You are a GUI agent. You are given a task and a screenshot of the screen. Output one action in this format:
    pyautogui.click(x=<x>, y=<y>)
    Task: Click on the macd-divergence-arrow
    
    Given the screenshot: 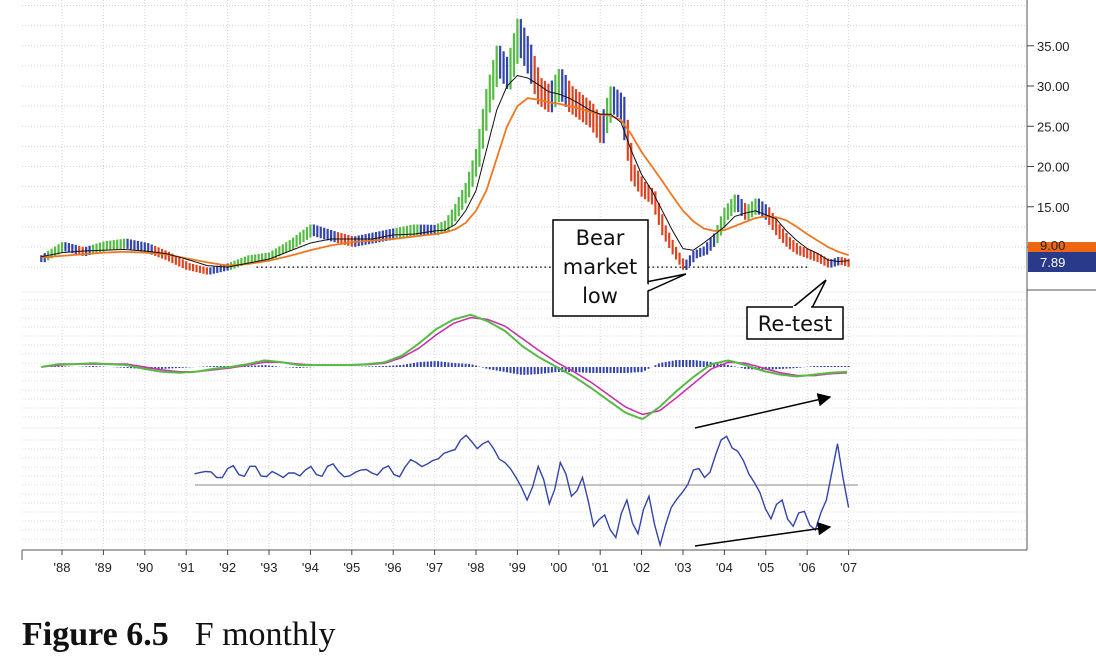 What is the action you would take?
    pyautogui.click(x=763, y=411)
    